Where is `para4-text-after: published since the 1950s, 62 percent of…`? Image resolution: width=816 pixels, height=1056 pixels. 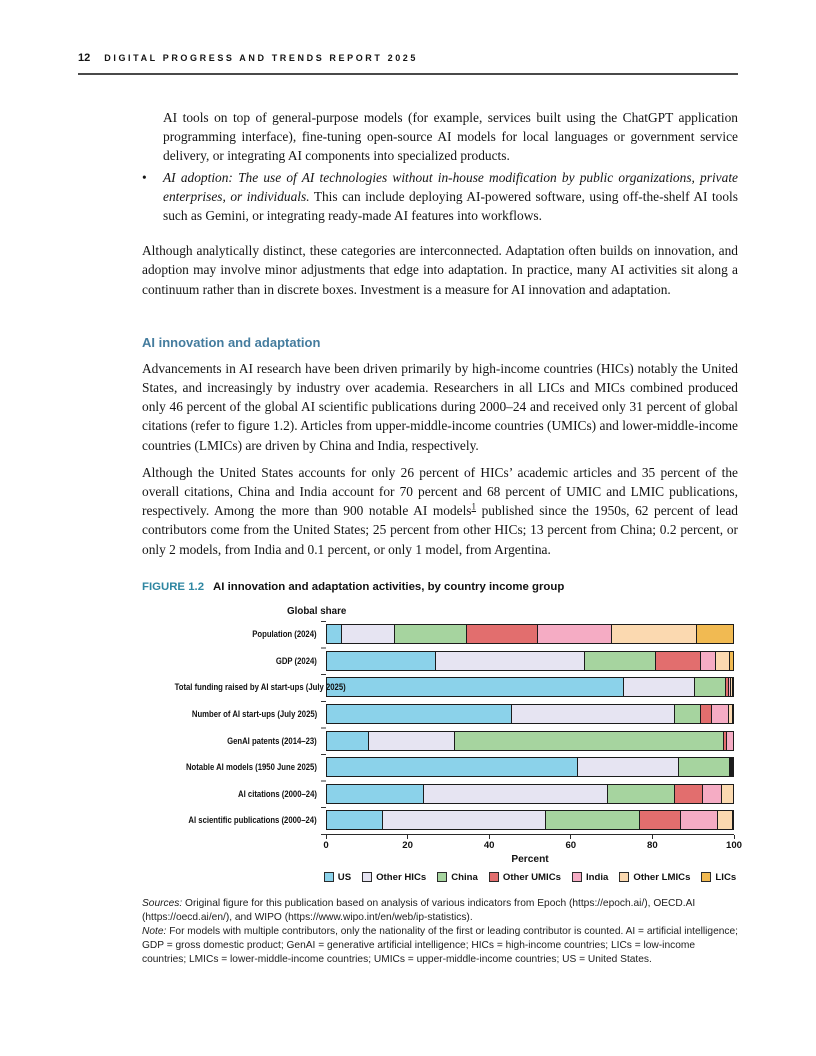
para4-text-after: published since the 1950s, 62 percent of… is located at coordinates (440, 530).